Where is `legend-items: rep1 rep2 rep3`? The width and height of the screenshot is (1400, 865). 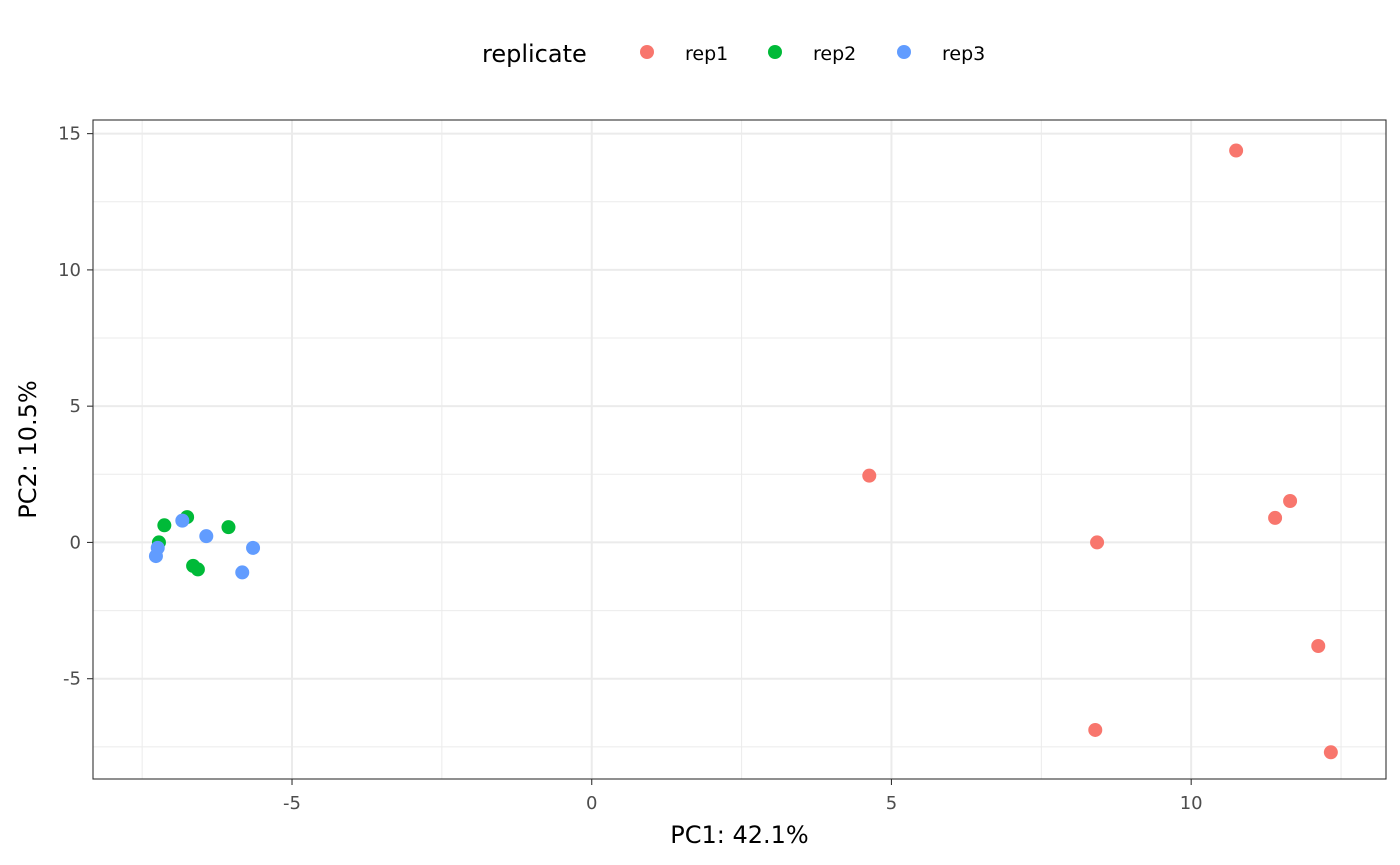 legend-items: rep1 rep2 rep3 is located at coordinates (812, 54).